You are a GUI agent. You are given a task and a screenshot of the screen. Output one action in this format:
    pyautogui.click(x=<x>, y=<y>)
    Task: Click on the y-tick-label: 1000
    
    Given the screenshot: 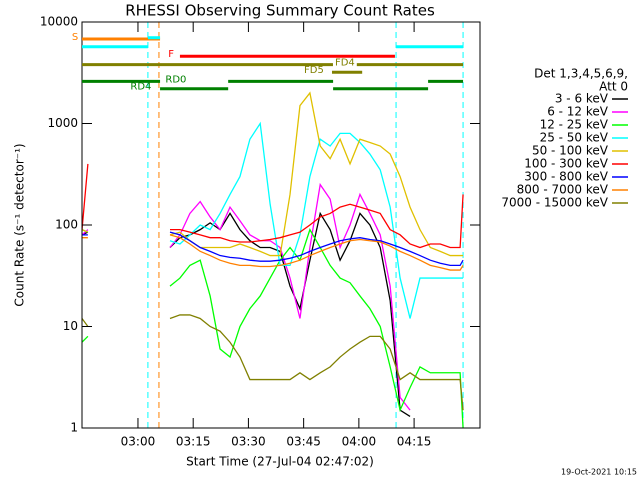 What is the action you would take?
    pyautogui.click(x=62, y=123)
    